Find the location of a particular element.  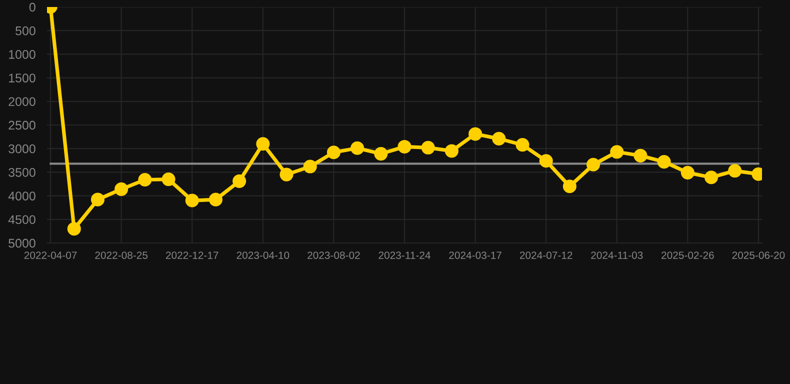

x-tick-label: 2022-04-07 is located at coordinates (50, 255).